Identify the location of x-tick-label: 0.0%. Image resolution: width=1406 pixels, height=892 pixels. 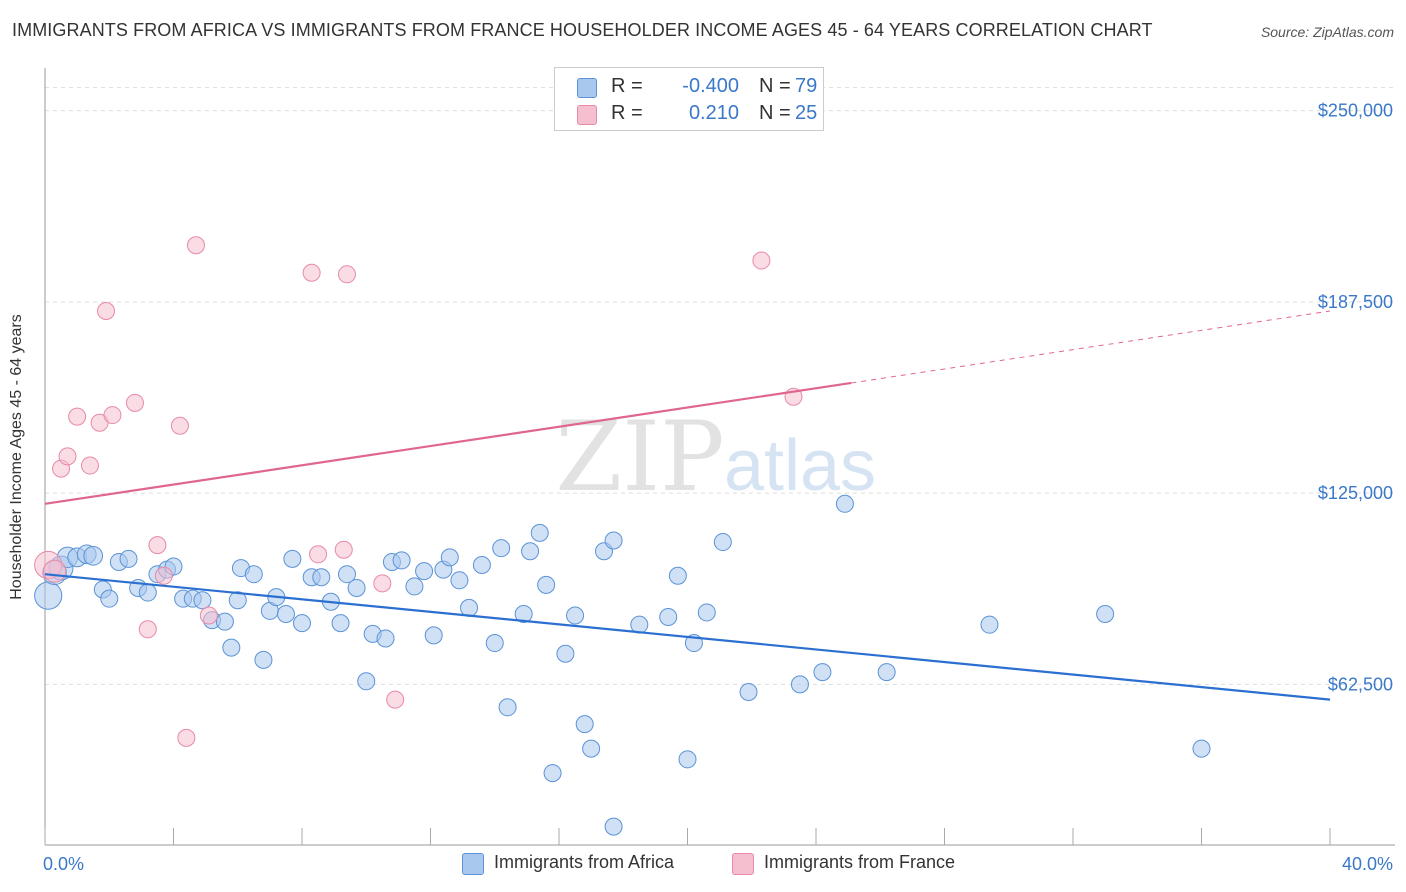
(63, 864).